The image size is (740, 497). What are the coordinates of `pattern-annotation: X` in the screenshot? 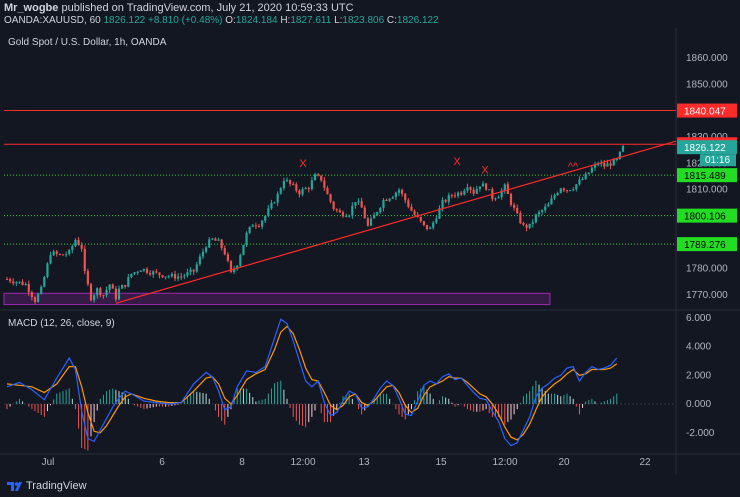 It's located at (485, 170).